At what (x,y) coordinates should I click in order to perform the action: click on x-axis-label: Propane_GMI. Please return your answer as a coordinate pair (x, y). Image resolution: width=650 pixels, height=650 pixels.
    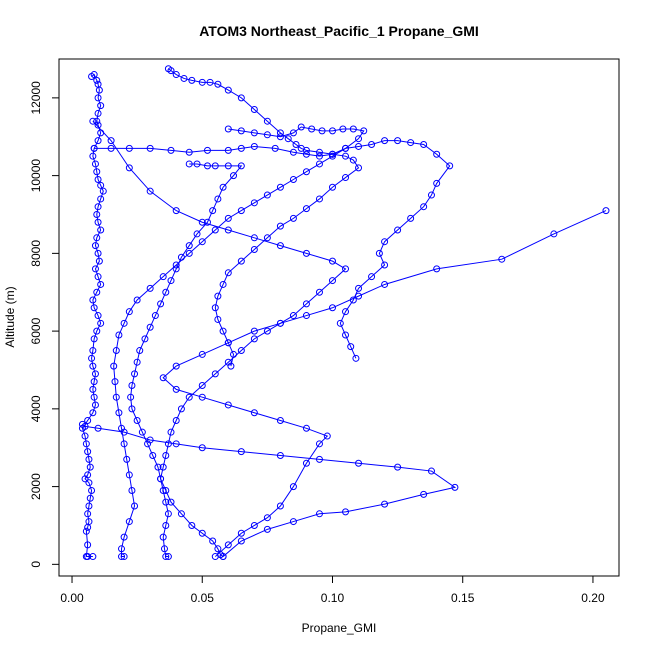
    Looking at the image, I should click on (339, 628).